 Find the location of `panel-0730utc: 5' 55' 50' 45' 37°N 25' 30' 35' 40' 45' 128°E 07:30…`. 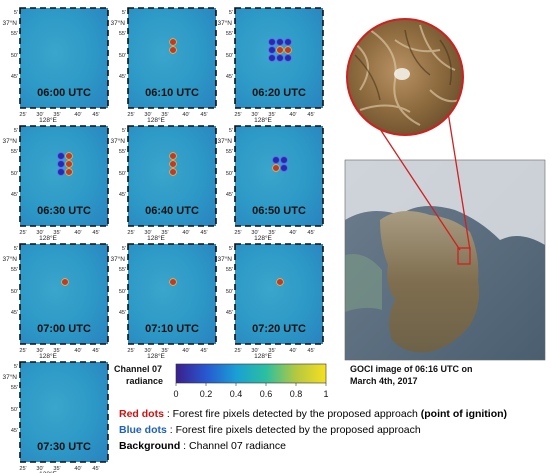

panel-0730utc: 5' 55' 50' 45' 37°N 25' 30' 35' 40' 45' 128°E 07:30… is located at coordinates (55, 417).